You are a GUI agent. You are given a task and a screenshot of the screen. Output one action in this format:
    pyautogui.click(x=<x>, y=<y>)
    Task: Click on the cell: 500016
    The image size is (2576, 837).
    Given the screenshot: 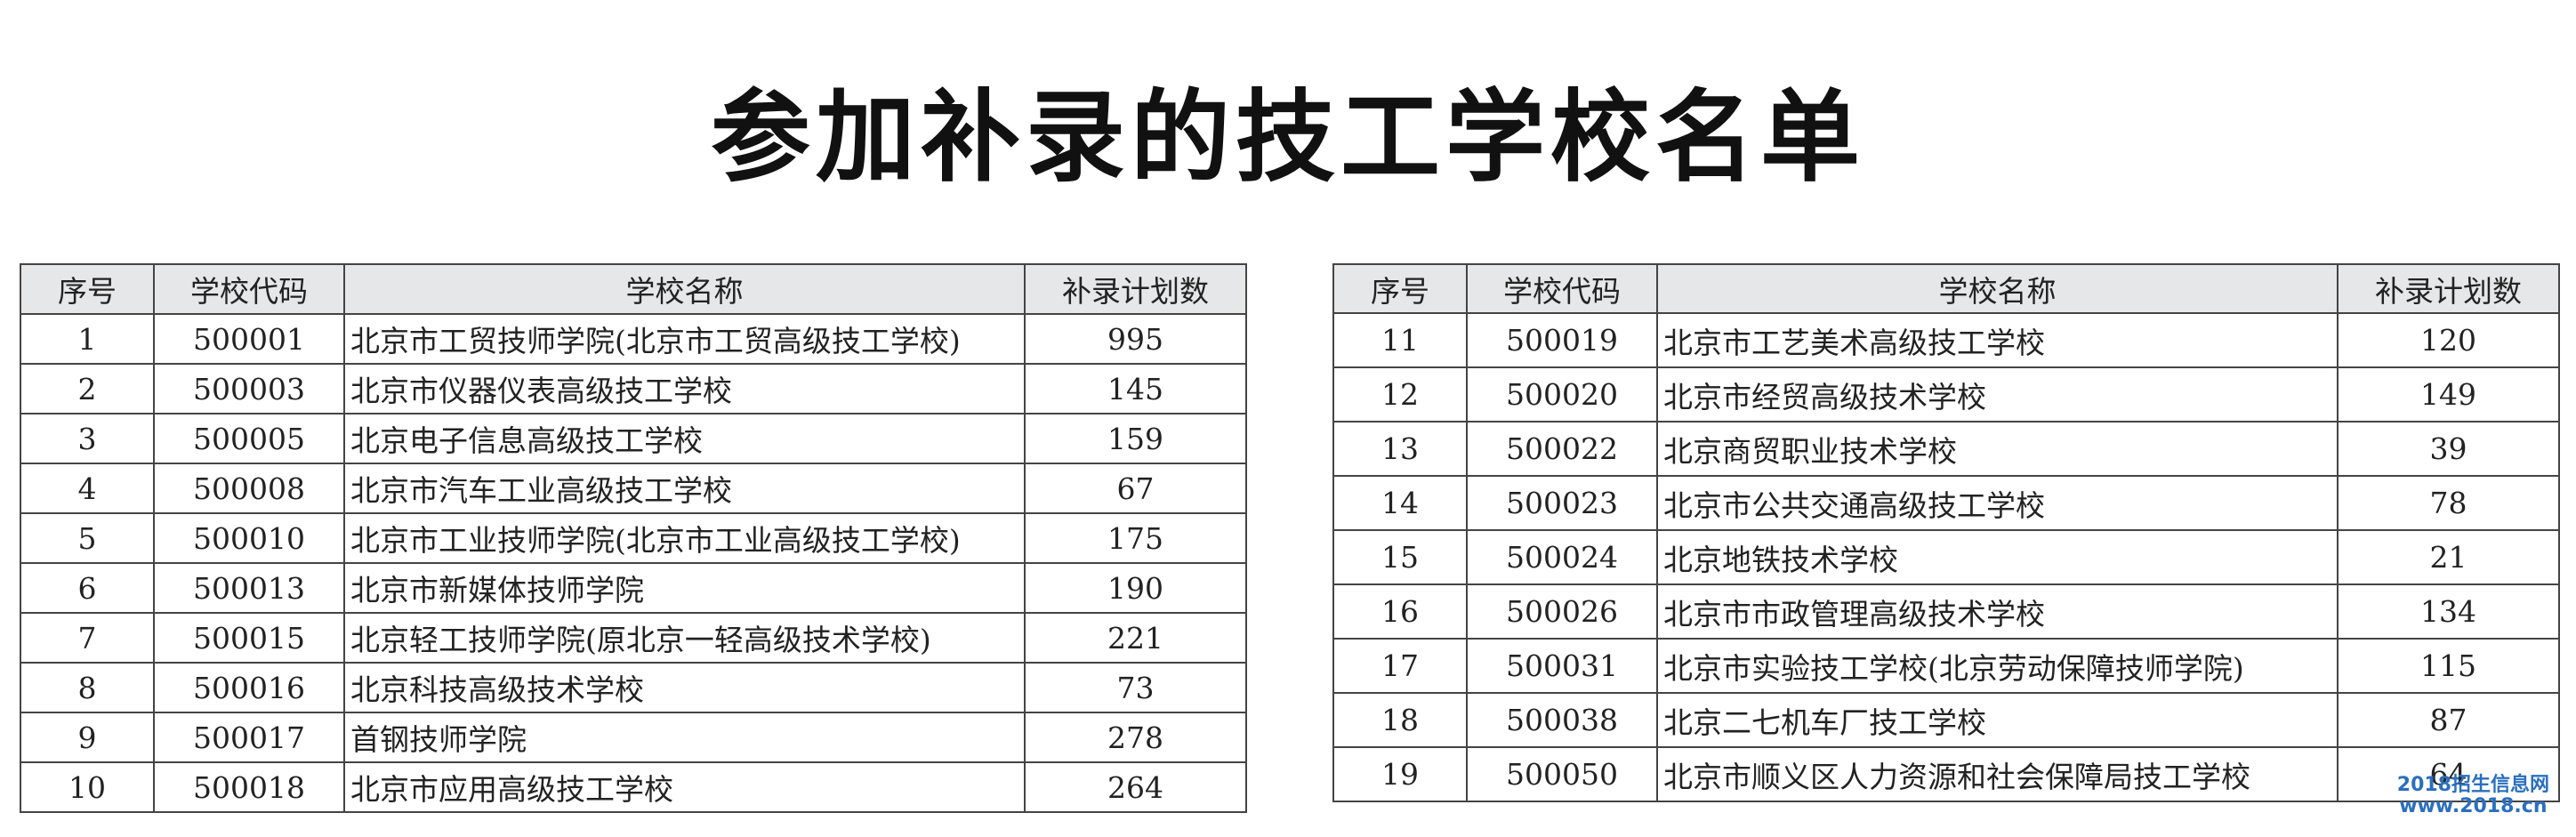 What is the action you would take?
    pyautogui.click(x=249, y=687)
    